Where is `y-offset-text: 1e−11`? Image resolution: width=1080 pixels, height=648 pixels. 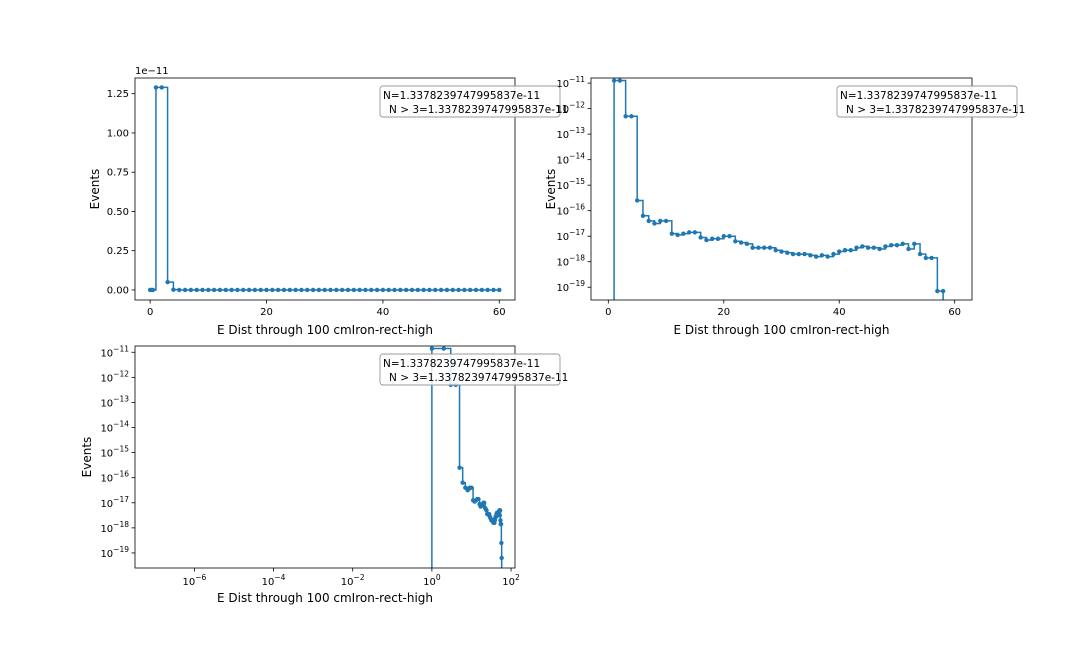 y-offset-text: 1e−11 is located at coordinates (152, 71).